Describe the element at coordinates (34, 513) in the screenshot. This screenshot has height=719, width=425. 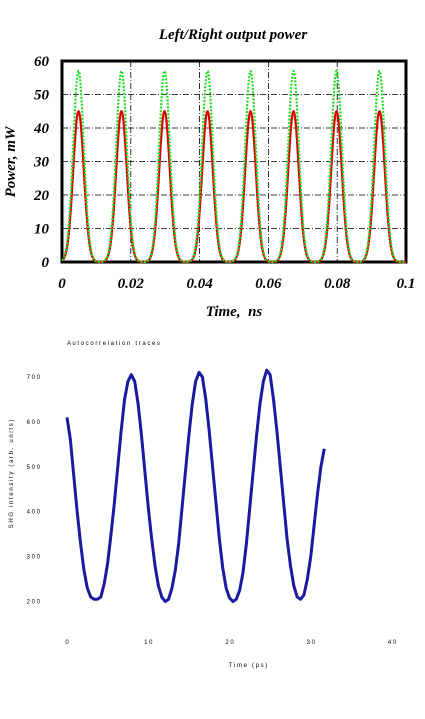
I see `y-tick-label: 4 0 0` at that location.